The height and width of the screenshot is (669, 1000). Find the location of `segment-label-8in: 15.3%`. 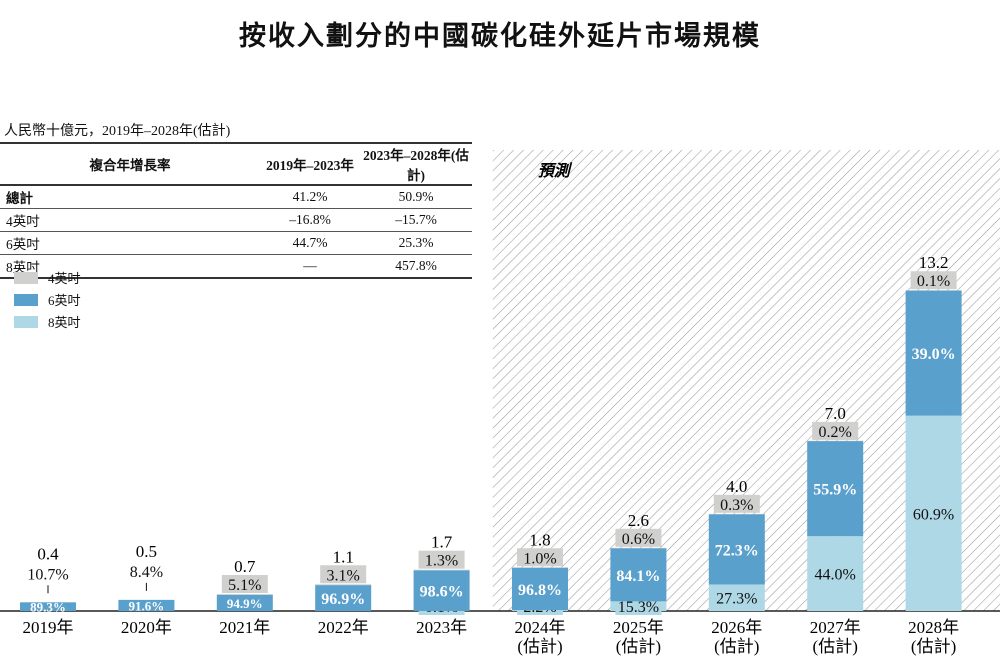

segment-label-8in: 15.3% is located at coordinates (638, 607).